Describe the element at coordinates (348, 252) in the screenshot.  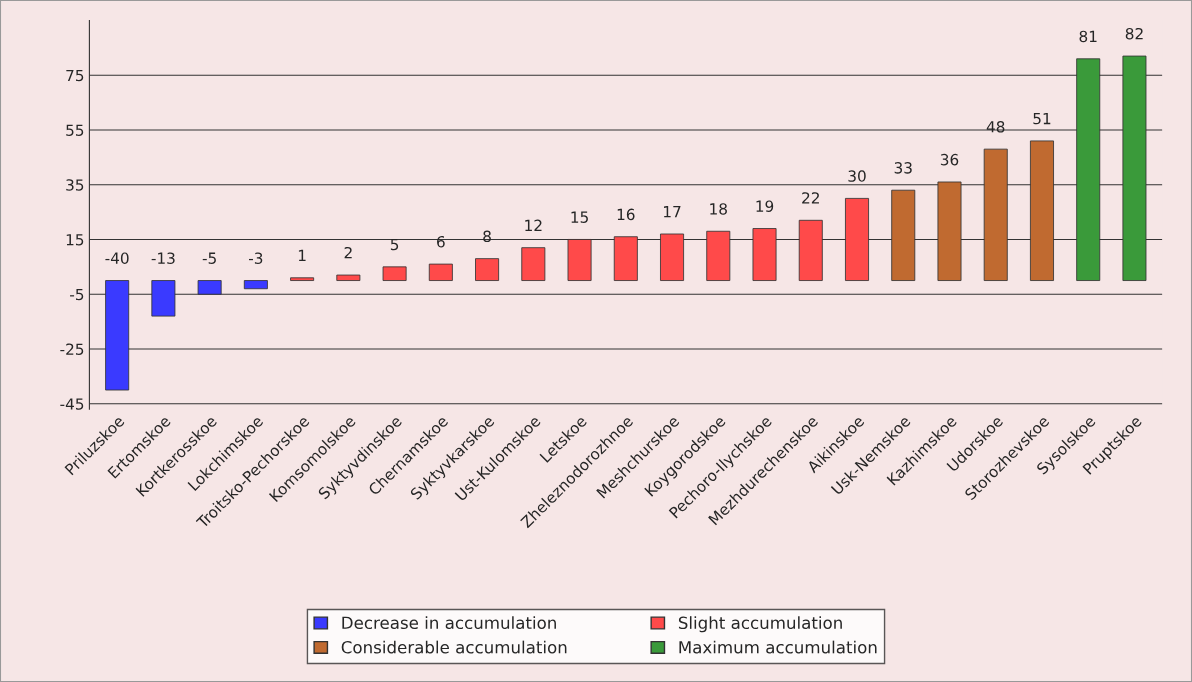
I see `data-label: 2` at that location.